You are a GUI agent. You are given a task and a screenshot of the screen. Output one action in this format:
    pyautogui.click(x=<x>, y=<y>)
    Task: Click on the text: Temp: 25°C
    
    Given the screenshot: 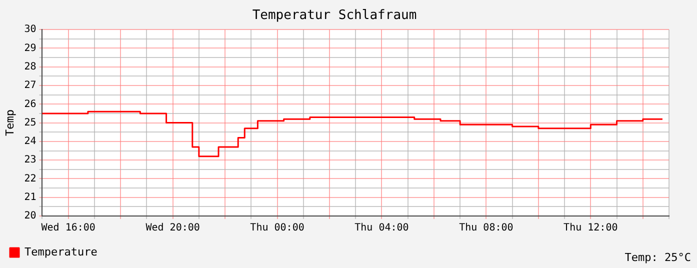 What is the action you would take?
    pyautogui.click(x=657, y=257)
    